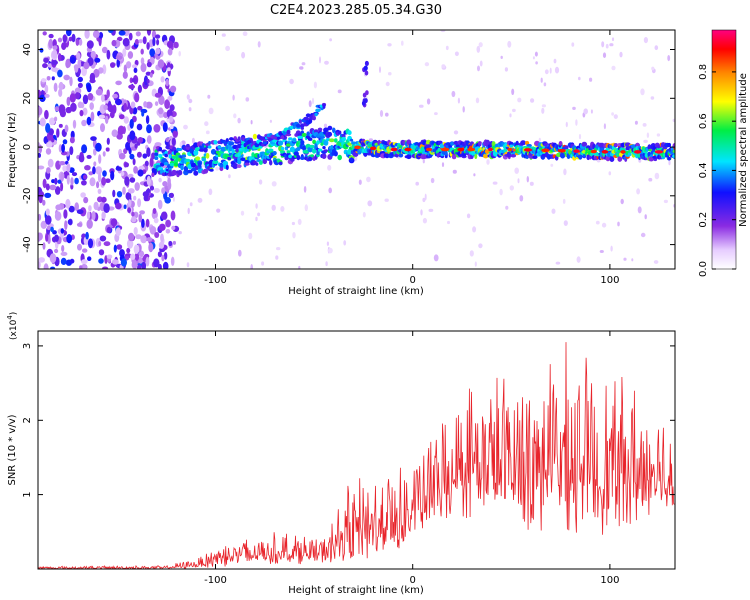  Describe the element at coordinates (27, 346) in the screenshot. I see `snr-y-tick-label: 3` at that location.